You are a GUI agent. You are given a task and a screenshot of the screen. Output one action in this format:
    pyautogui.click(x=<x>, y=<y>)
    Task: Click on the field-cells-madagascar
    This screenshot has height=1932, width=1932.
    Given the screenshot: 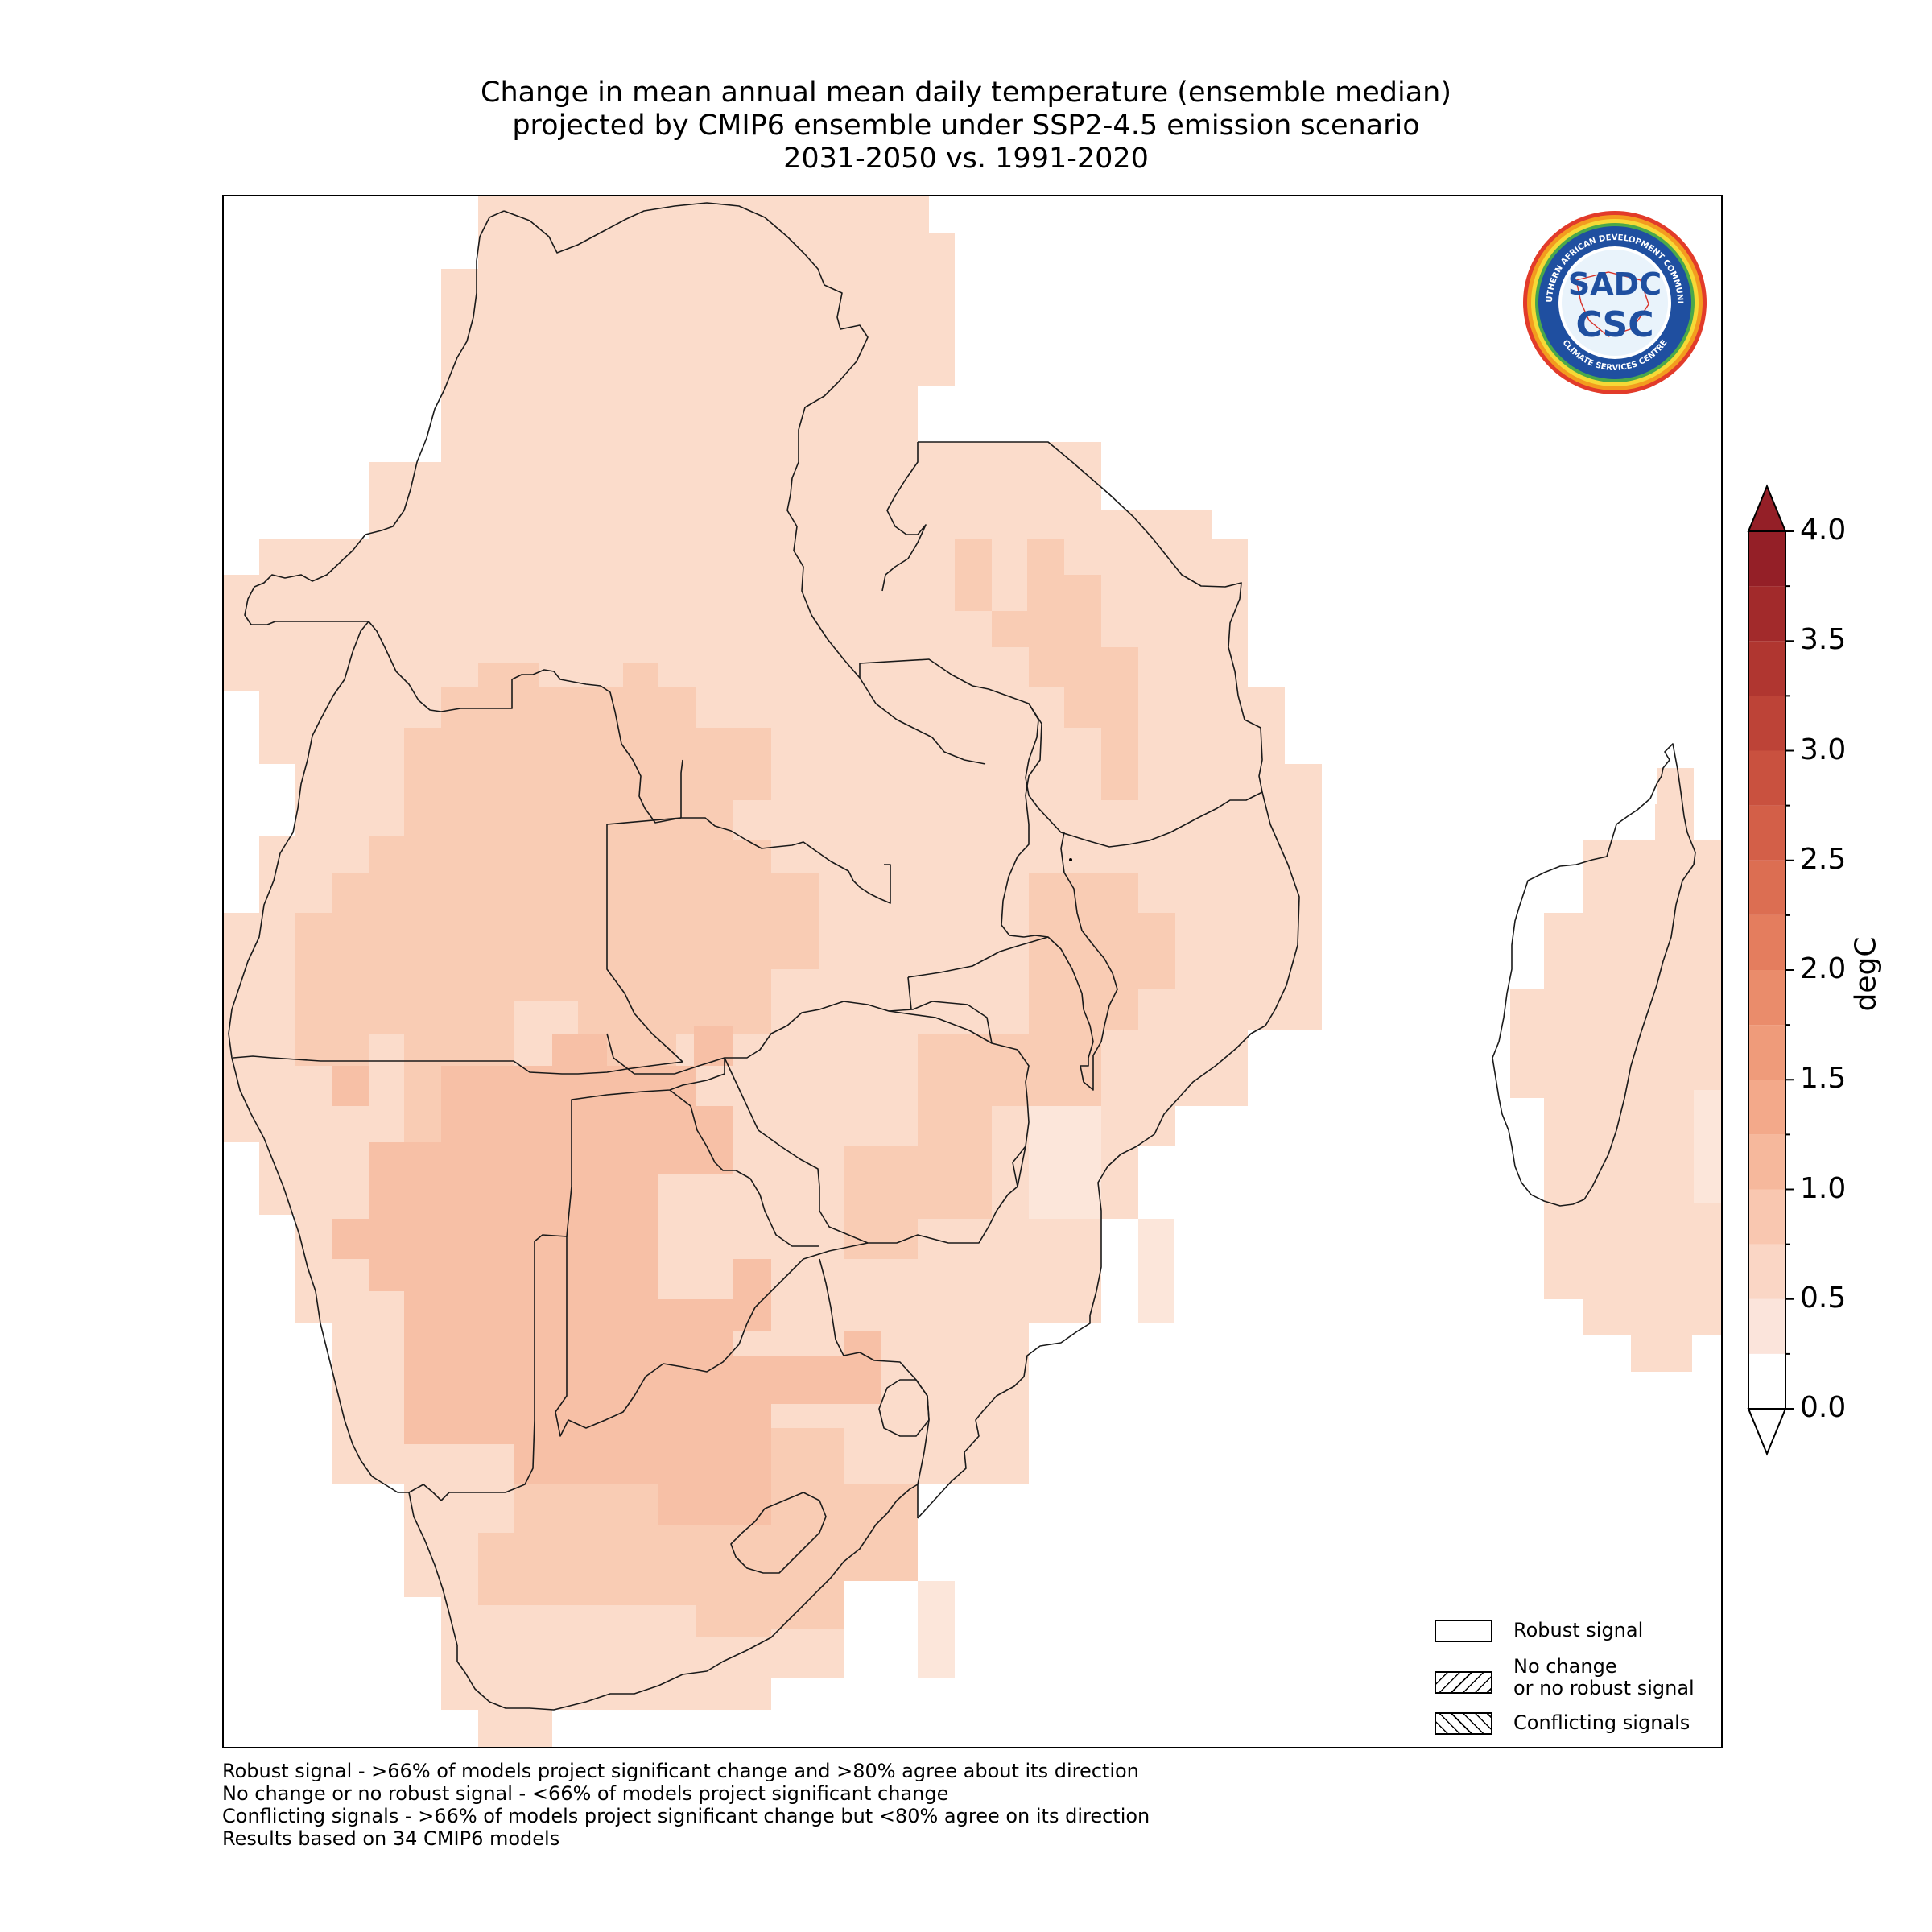 What is the action you would take?
    pyautogui.click(x=1615, y=1088)
    